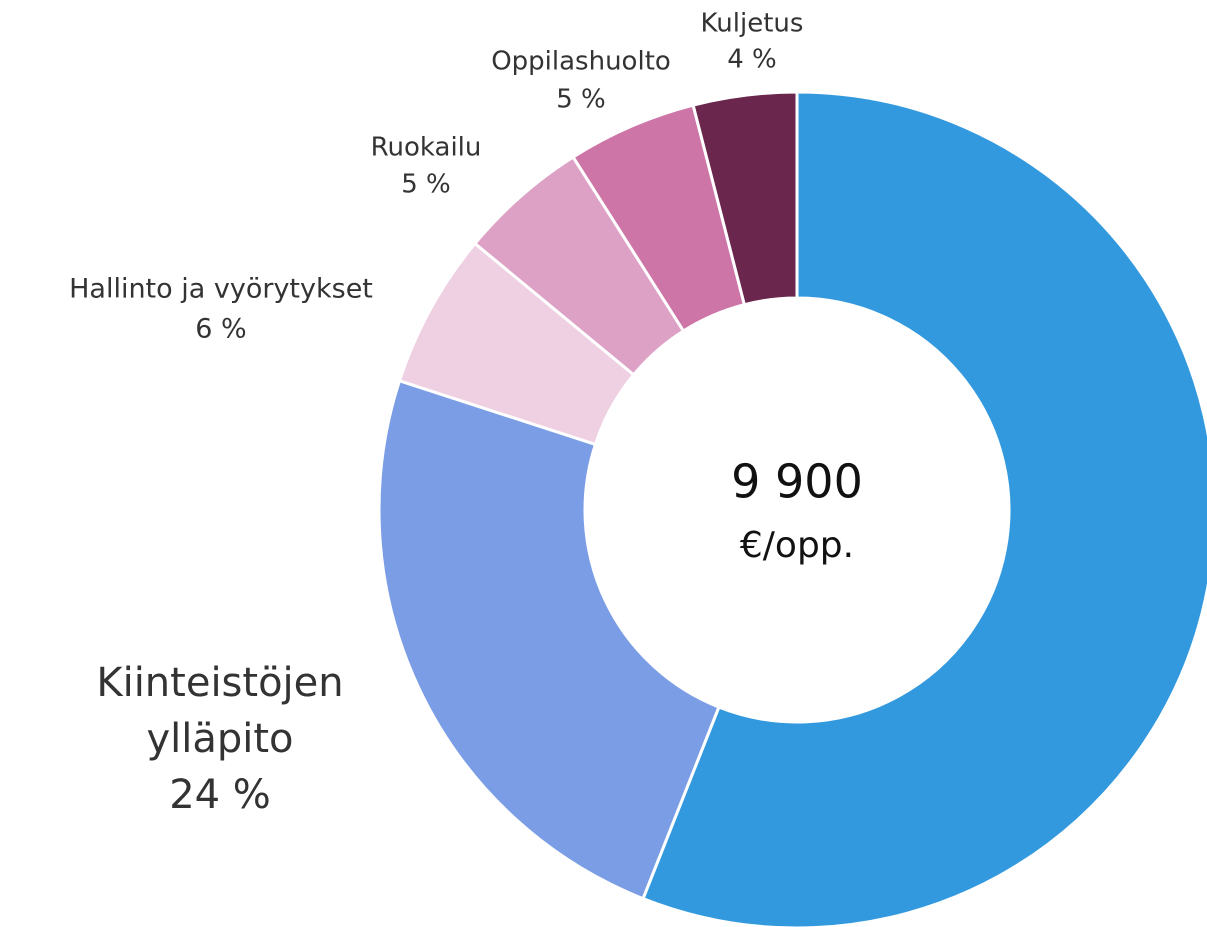 This screenshot has width=1207, height=927. I want to click on category-label: Oppilashuolto, so click(581, 62).